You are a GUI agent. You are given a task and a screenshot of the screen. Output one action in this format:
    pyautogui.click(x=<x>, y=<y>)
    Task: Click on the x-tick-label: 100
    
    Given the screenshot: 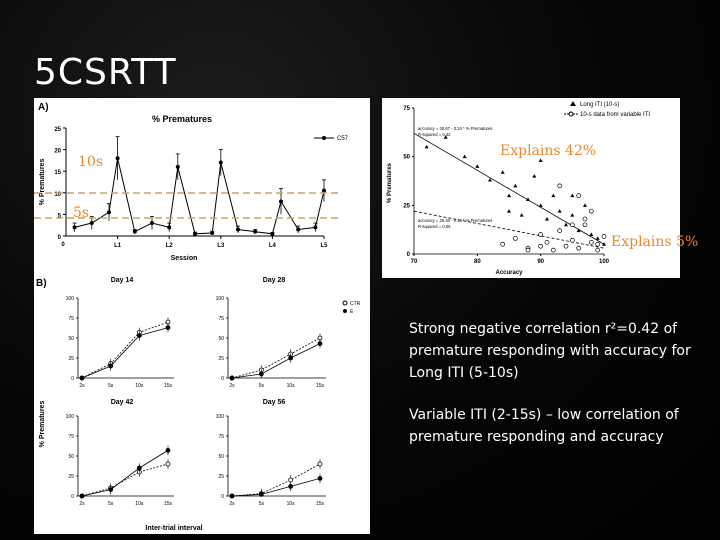 What is the action you would take?
    pyautogui.click(x=604, y=262)
    